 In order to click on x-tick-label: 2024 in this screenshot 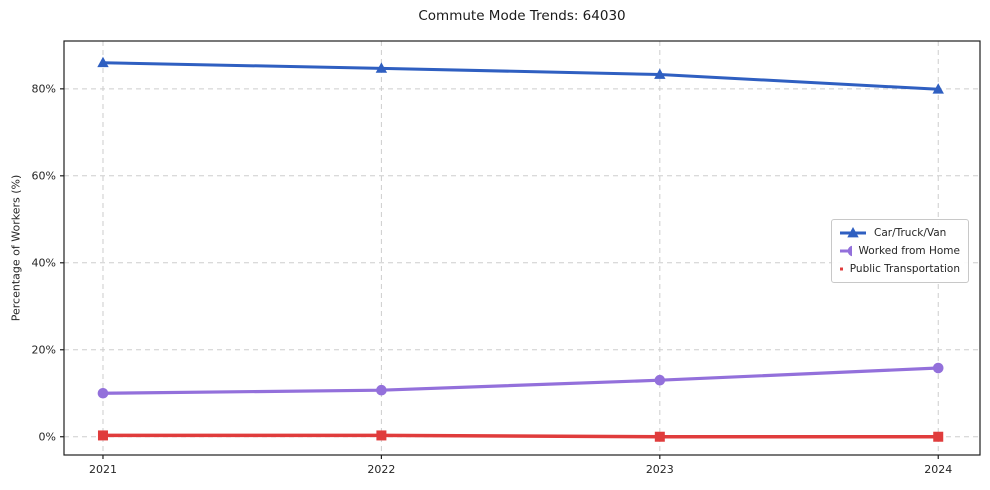, I will do `click(938, 469)`.